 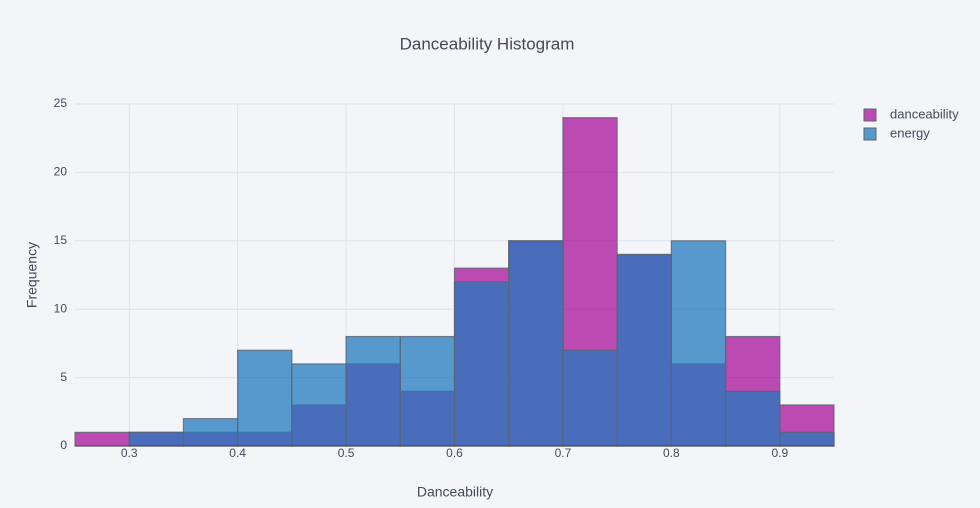 What do you see at coordinates (924, 113) in the screenshot?
I see `legend-label: danceability` at bounding box center [924, 113].